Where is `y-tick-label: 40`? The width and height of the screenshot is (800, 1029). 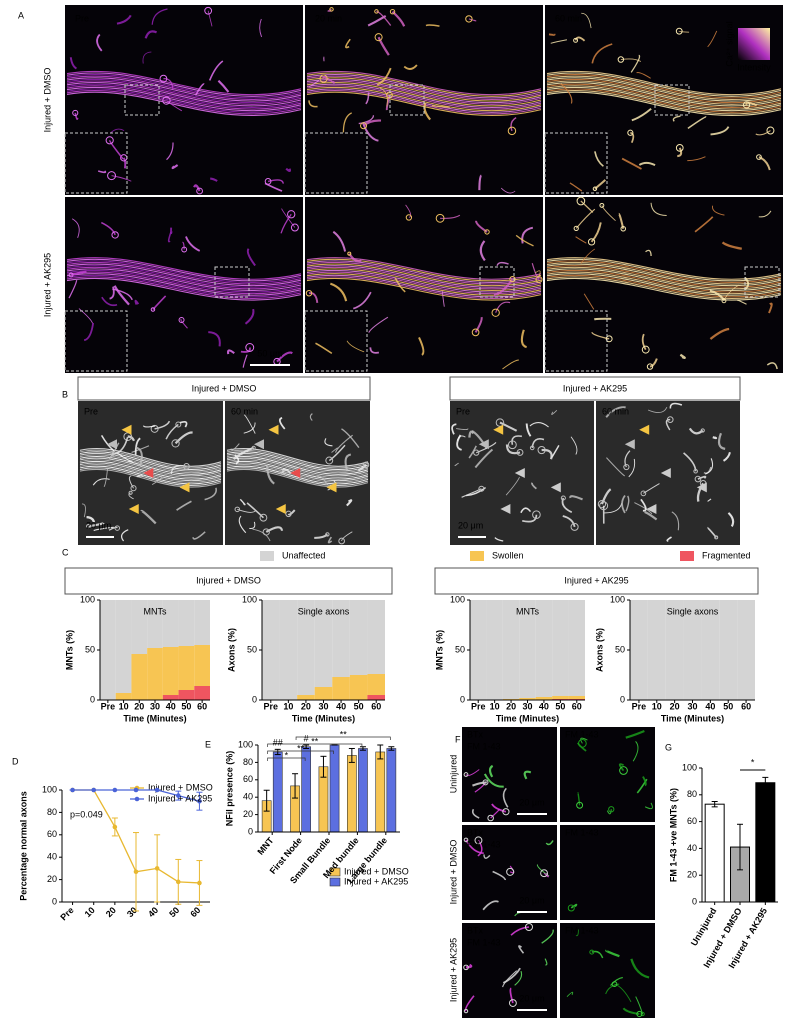
y-tick-label: 40 is located at coordinates (692, 848).